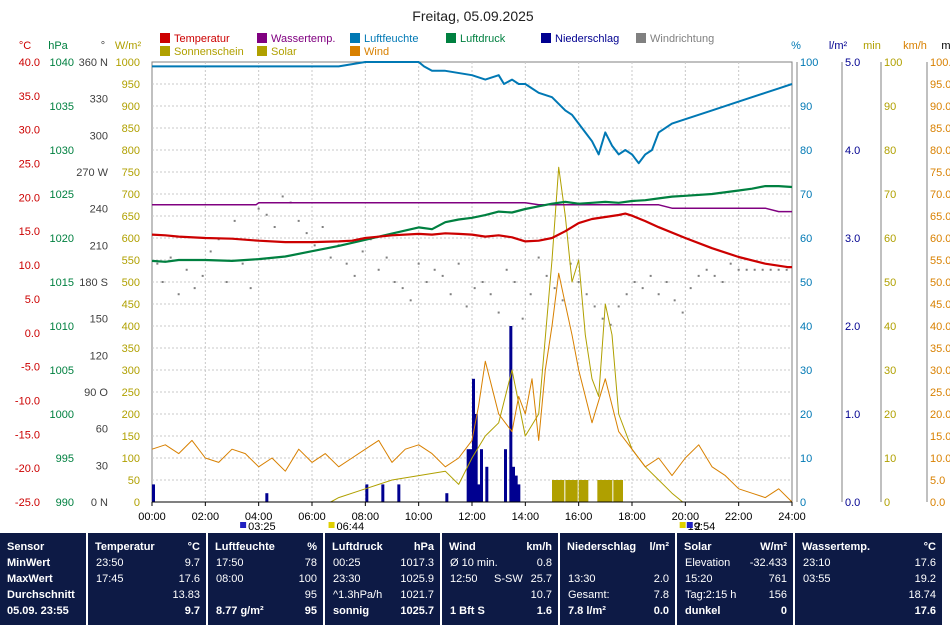 This screenshot has height=625, width=950. Describe the element at coordinates (351, 611) in the screenshot. I see `stats-cell-label: sonnig` at that location.